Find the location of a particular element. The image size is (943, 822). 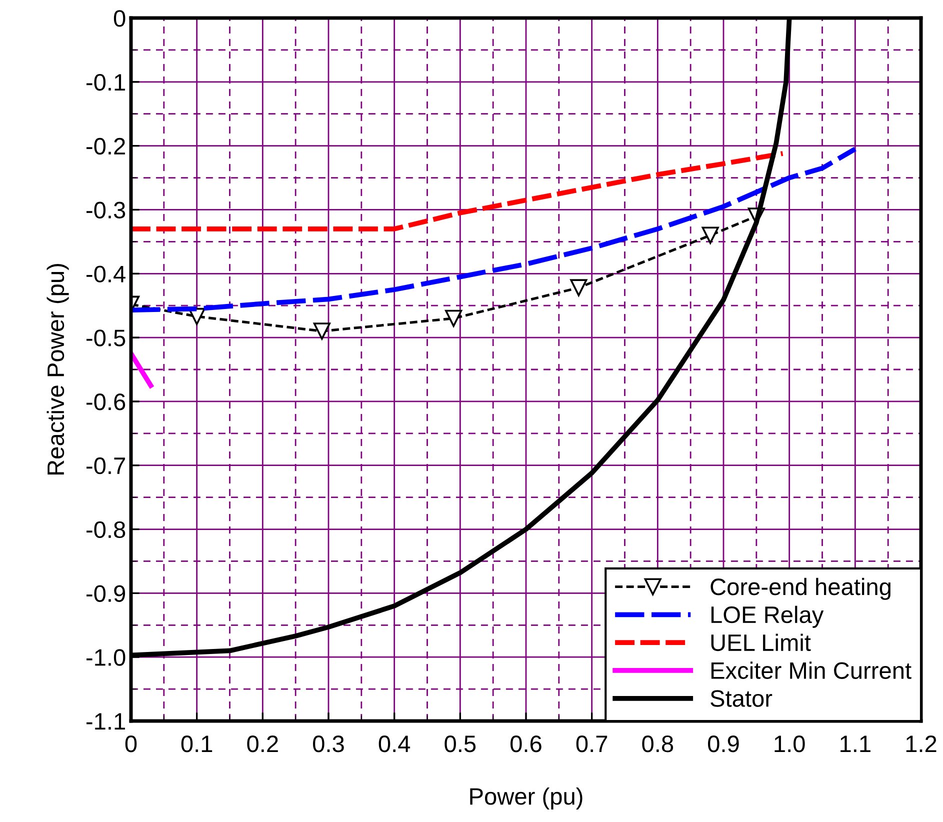

y-tick-label: -0.6 is located at coordinates (106, 402).